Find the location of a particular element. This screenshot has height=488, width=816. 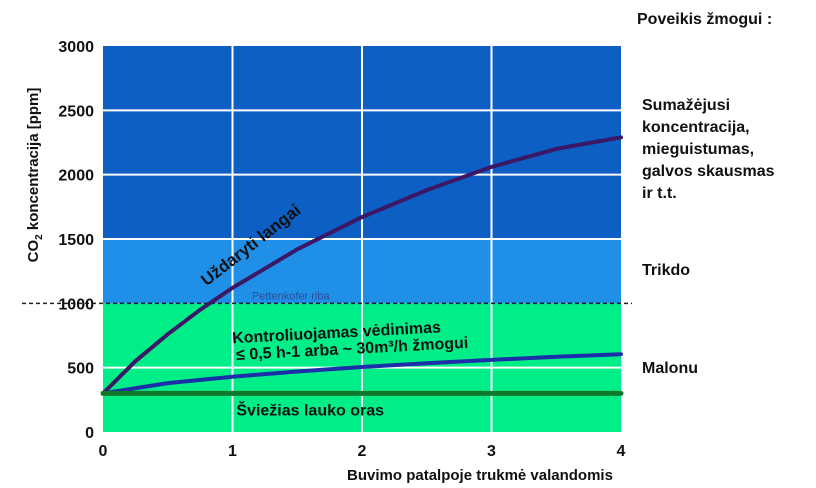

y-tick-1500: 1500 is located at coordinates (76, 240).